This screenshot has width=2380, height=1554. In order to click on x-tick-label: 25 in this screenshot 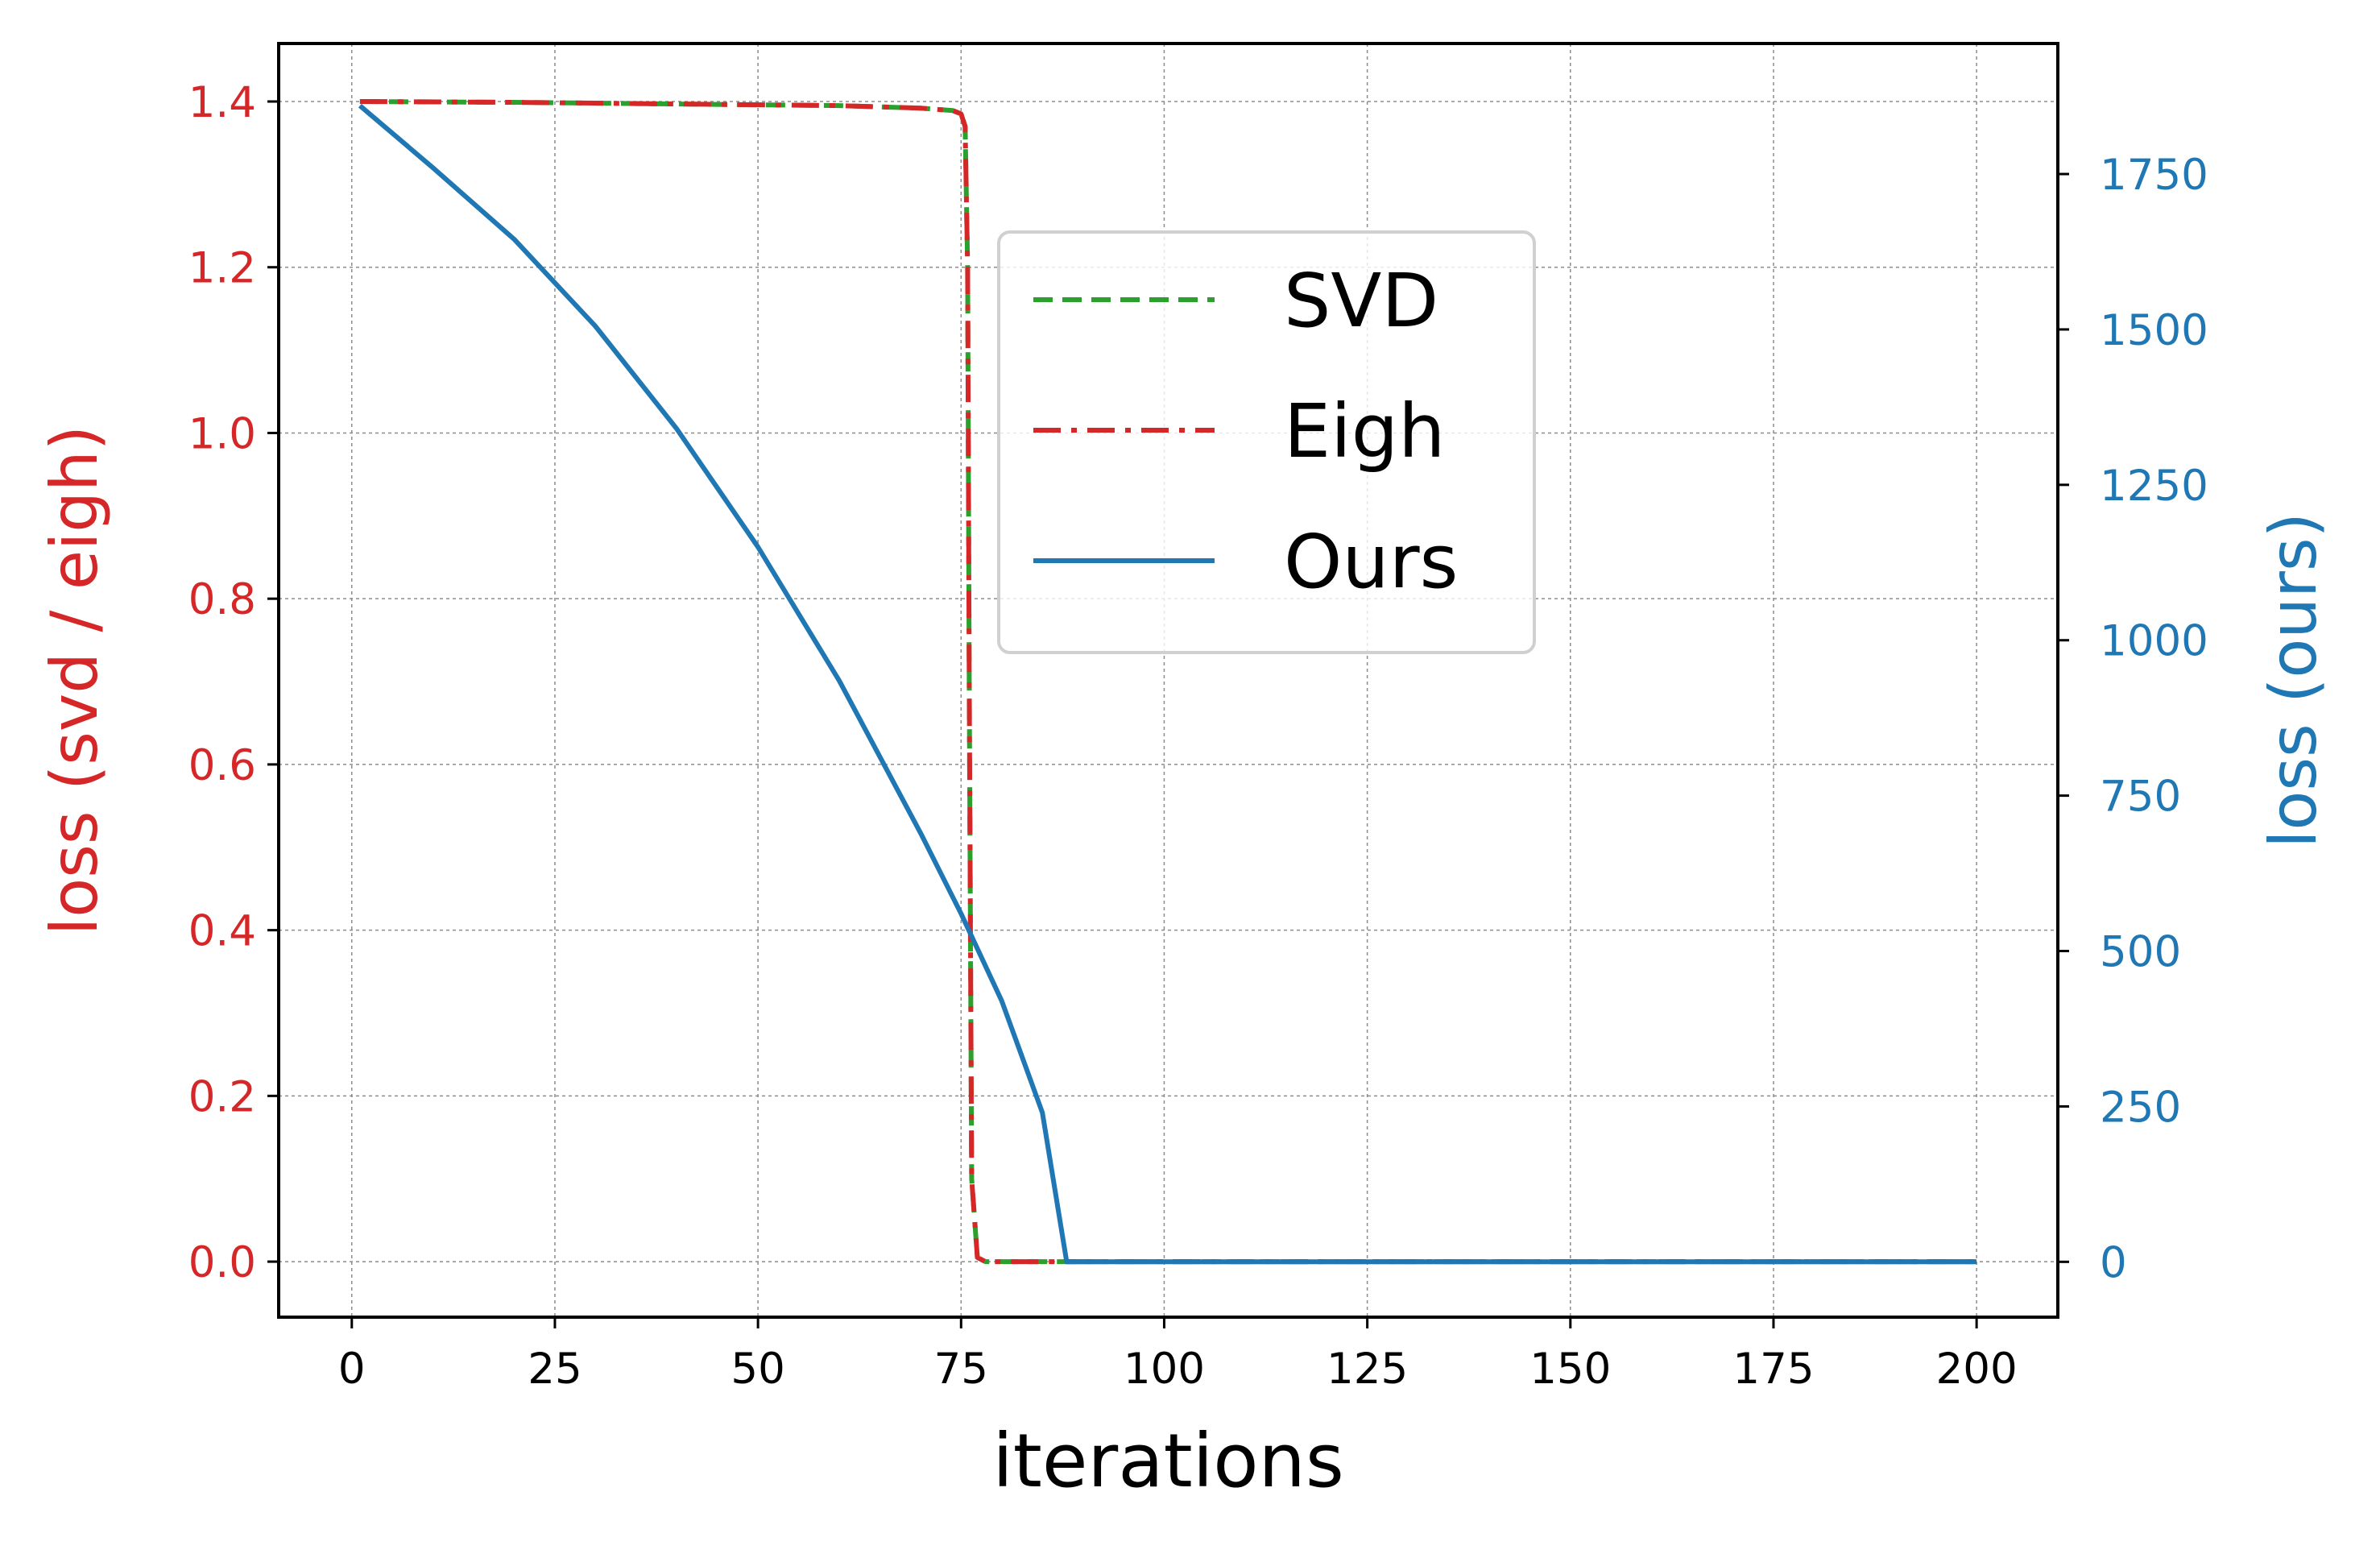, I will do `click(555, 1369)`.